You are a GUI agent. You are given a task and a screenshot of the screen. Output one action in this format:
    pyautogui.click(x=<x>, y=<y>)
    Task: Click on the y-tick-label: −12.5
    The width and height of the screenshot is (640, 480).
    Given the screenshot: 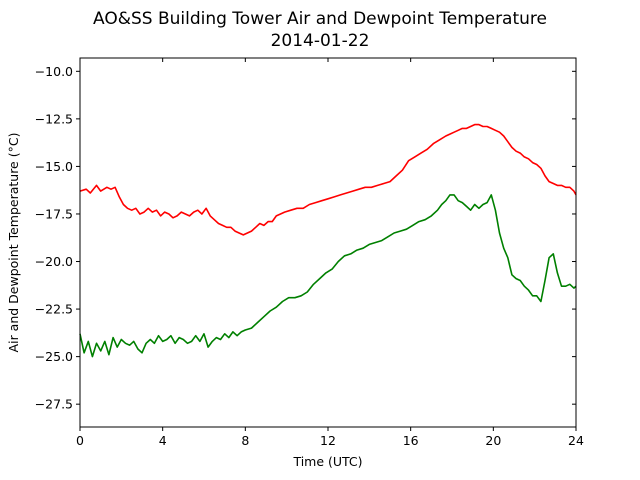 What is the action you would take?
    pyautogui.click(x=54, y=118)
    